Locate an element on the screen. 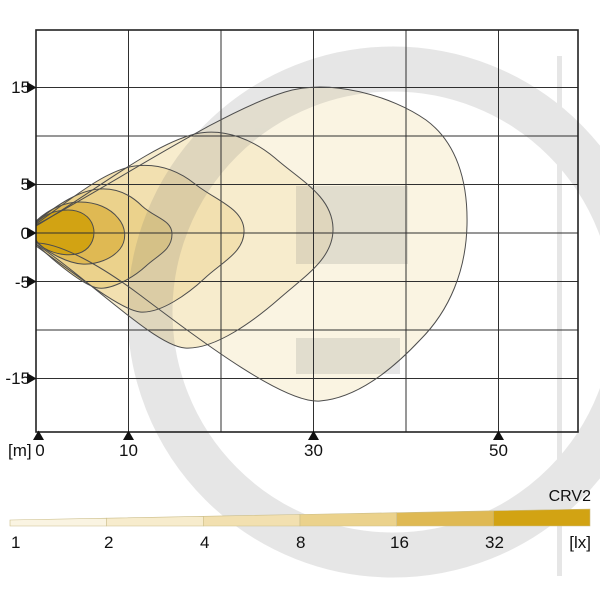 Image resolution: width=600 pixels, height=600 pixels. x-tick-label-30: 30 is located at coordinates (313, 450).